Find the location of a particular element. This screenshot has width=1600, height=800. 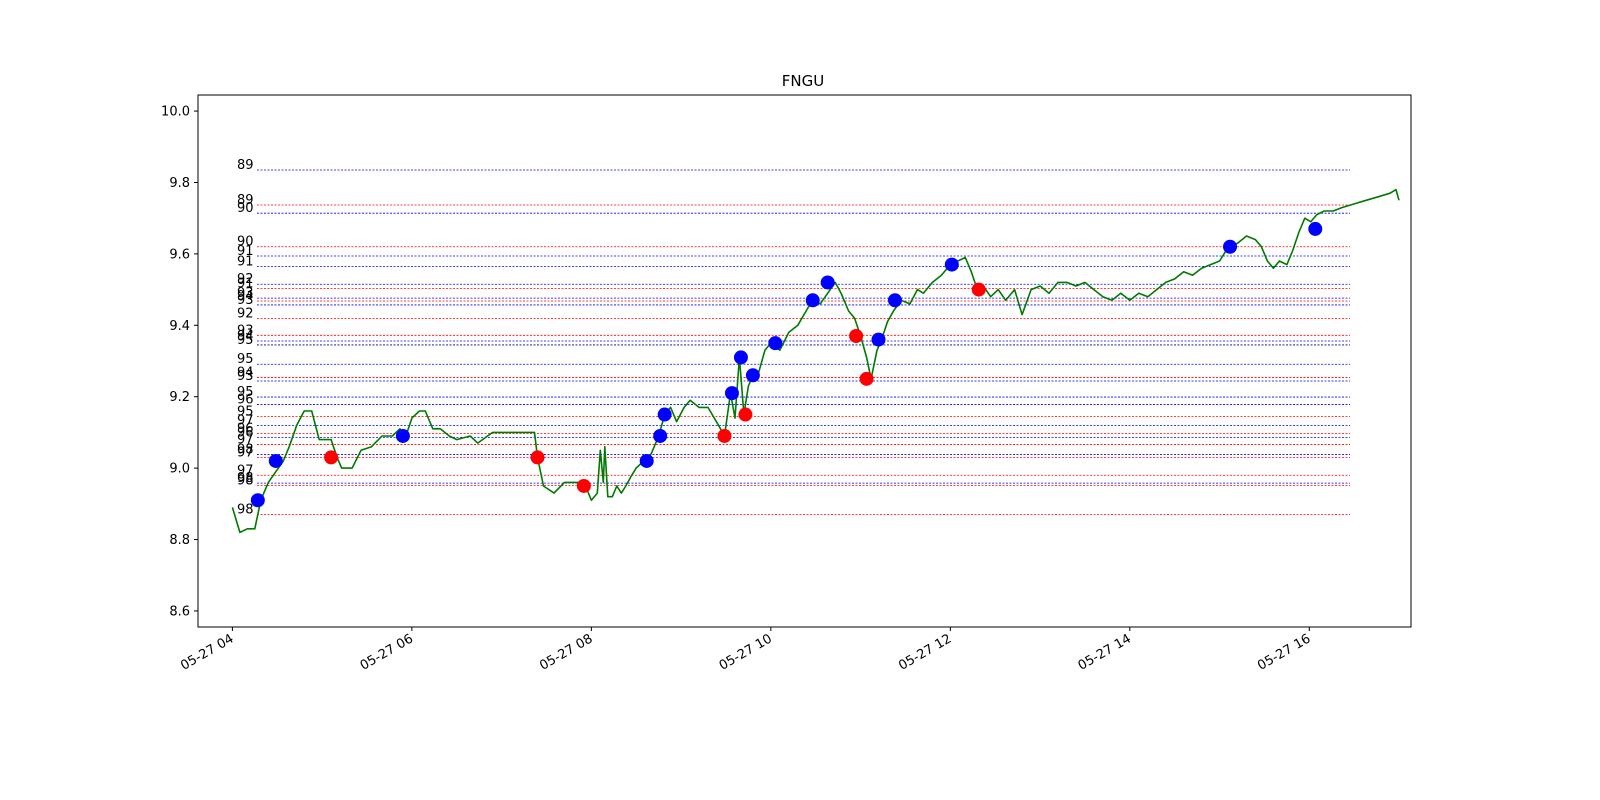

chart-title: FNGU is located at coordinates (803, 81).